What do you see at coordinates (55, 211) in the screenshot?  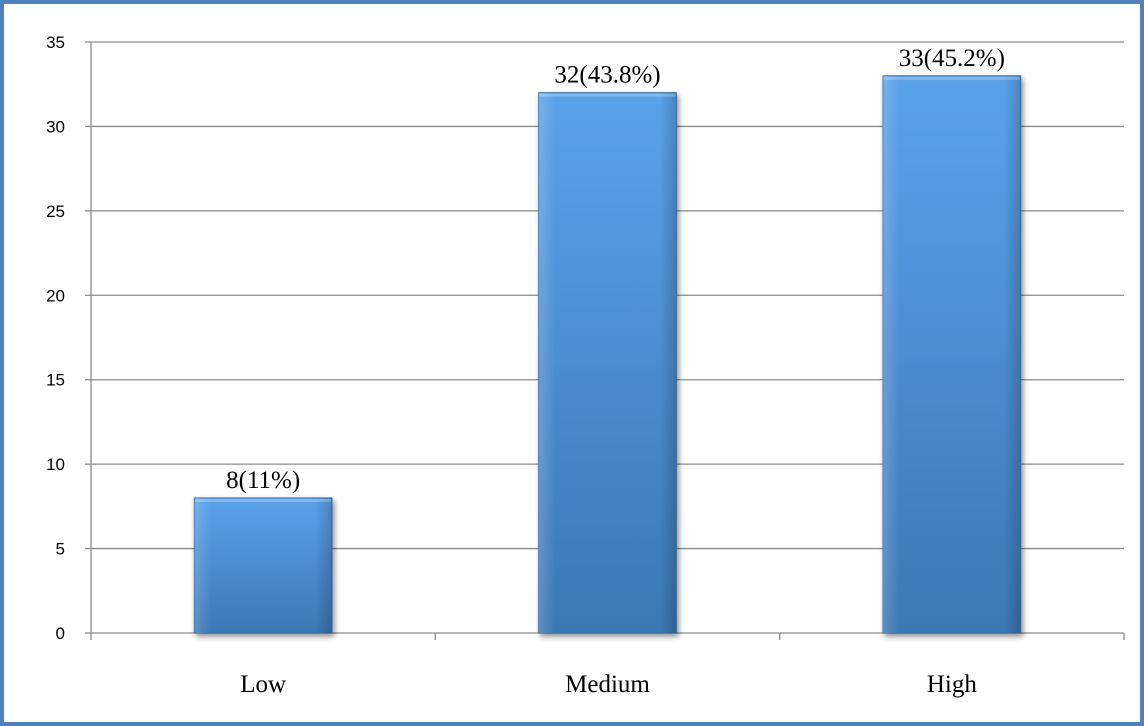 I see `y-tick-label: 25` at bounding box center [55, 211].